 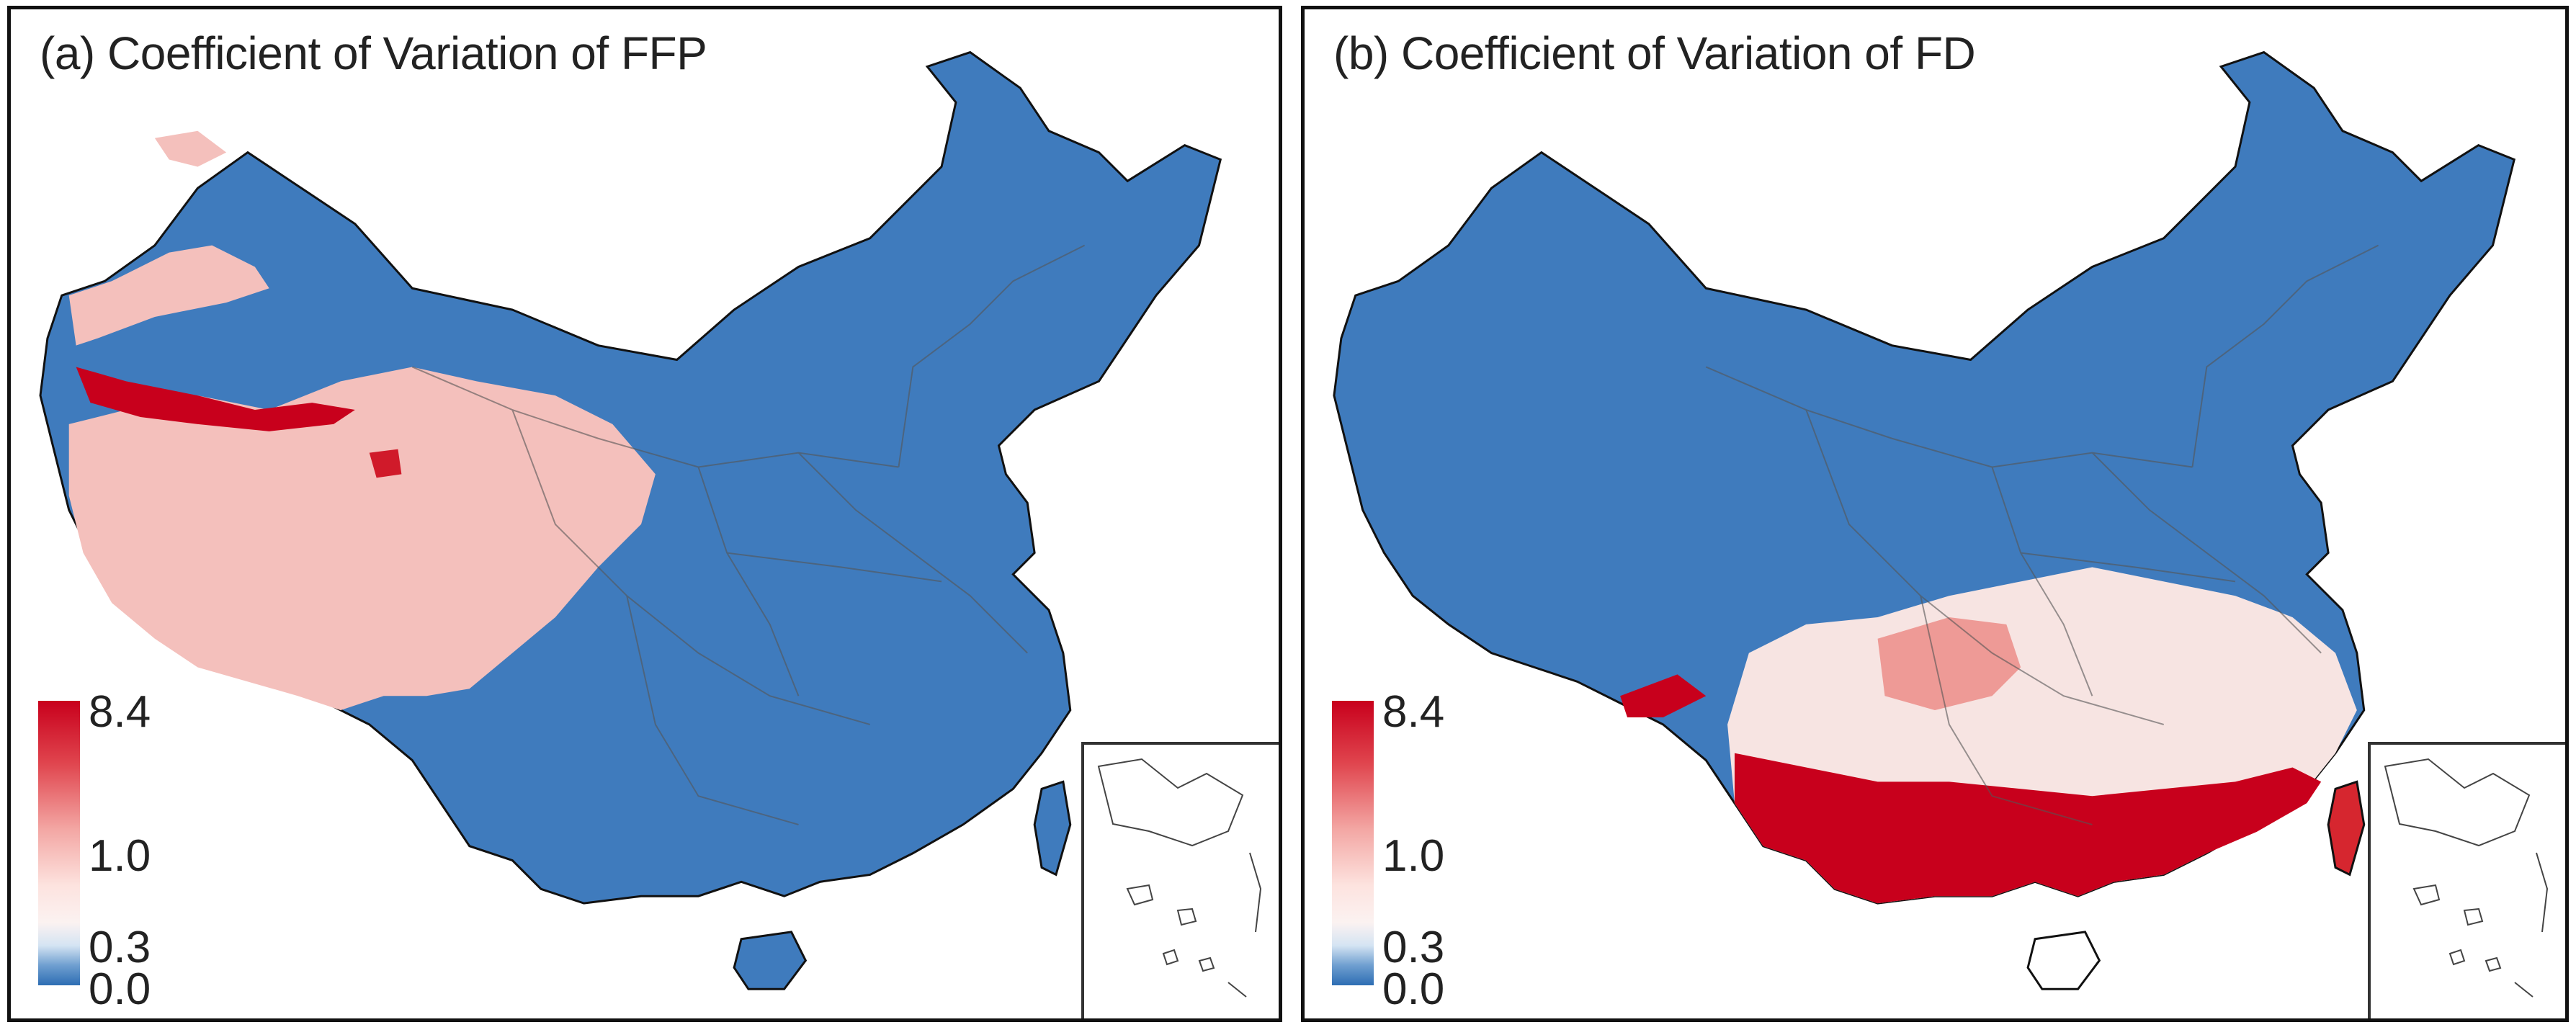 What do you see at coordinates (373, 53) in the screenshot?
I see `panel-title: (a) Coefficient of Variation of FFP` at bounding box center [373, 53].